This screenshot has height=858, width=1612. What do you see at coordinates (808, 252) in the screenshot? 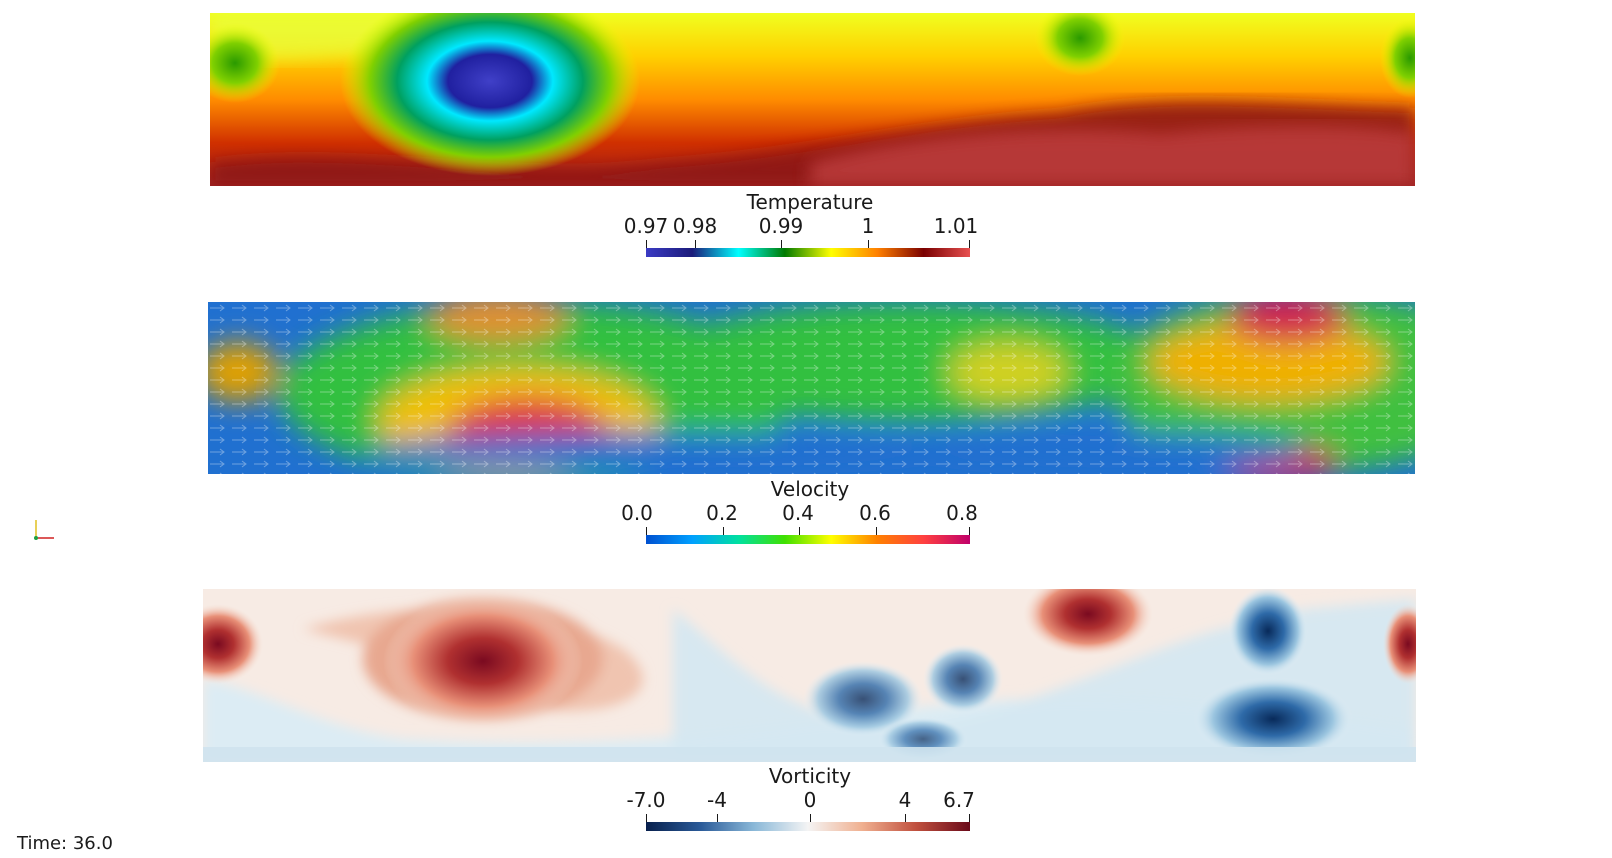
I see `temperature-color-ramp` at bounding box center [808, 252].